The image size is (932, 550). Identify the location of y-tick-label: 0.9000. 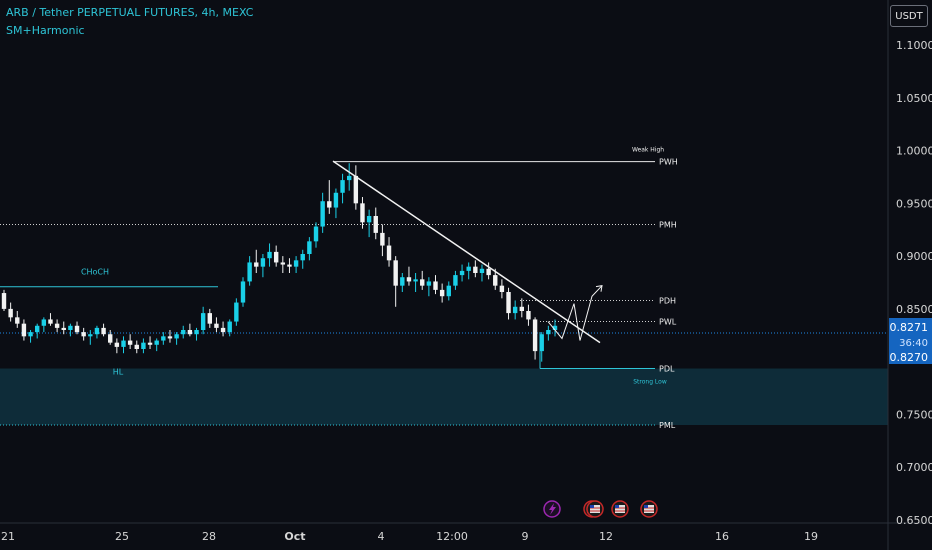
(914, 256).